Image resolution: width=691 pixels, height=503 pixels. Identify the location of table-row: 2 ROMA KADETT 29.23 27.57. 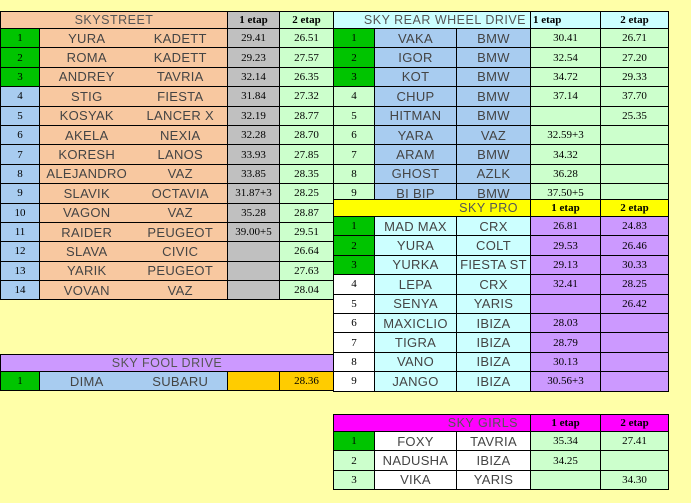
(167, 57).